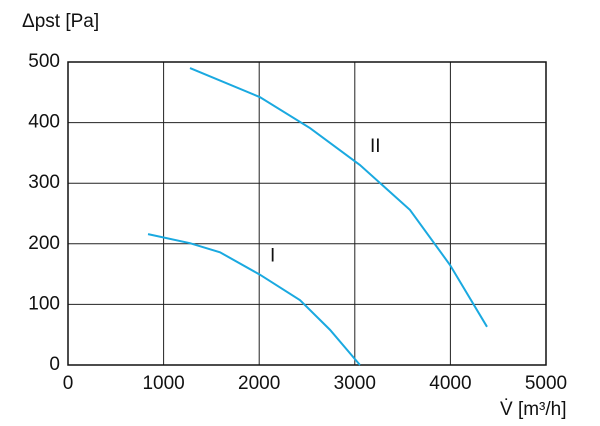 The width and height of the screenshot is (600, 426). Describe the element at coordinates (546, 383) in the screenshot. I see `x-tick-label: 5000` at that location.